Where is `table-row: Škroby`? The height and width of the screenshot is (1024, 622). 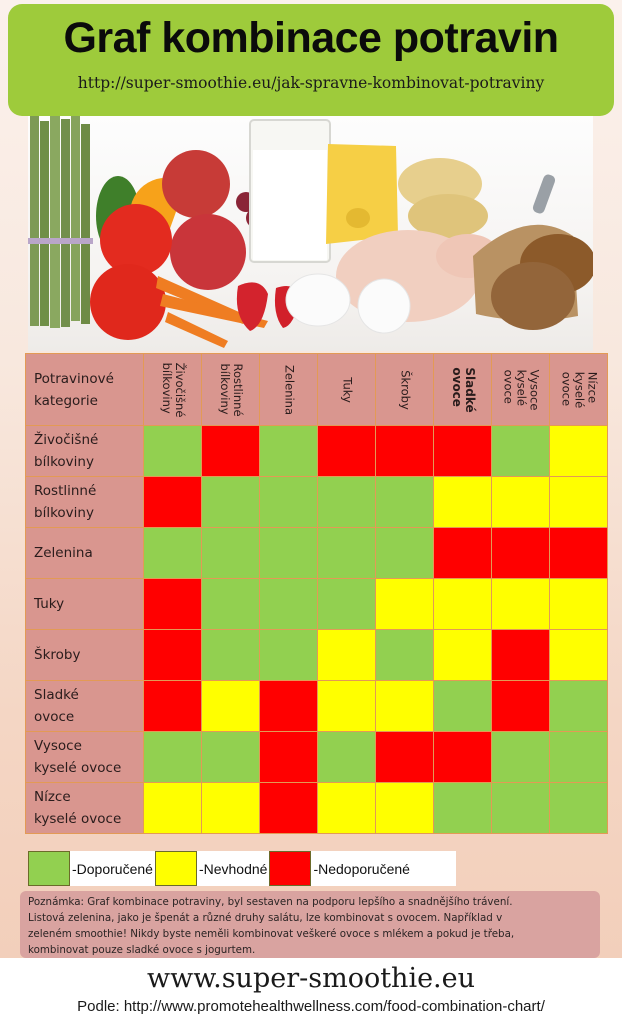 table-row: Škroby is located at coordinates (316, 655).